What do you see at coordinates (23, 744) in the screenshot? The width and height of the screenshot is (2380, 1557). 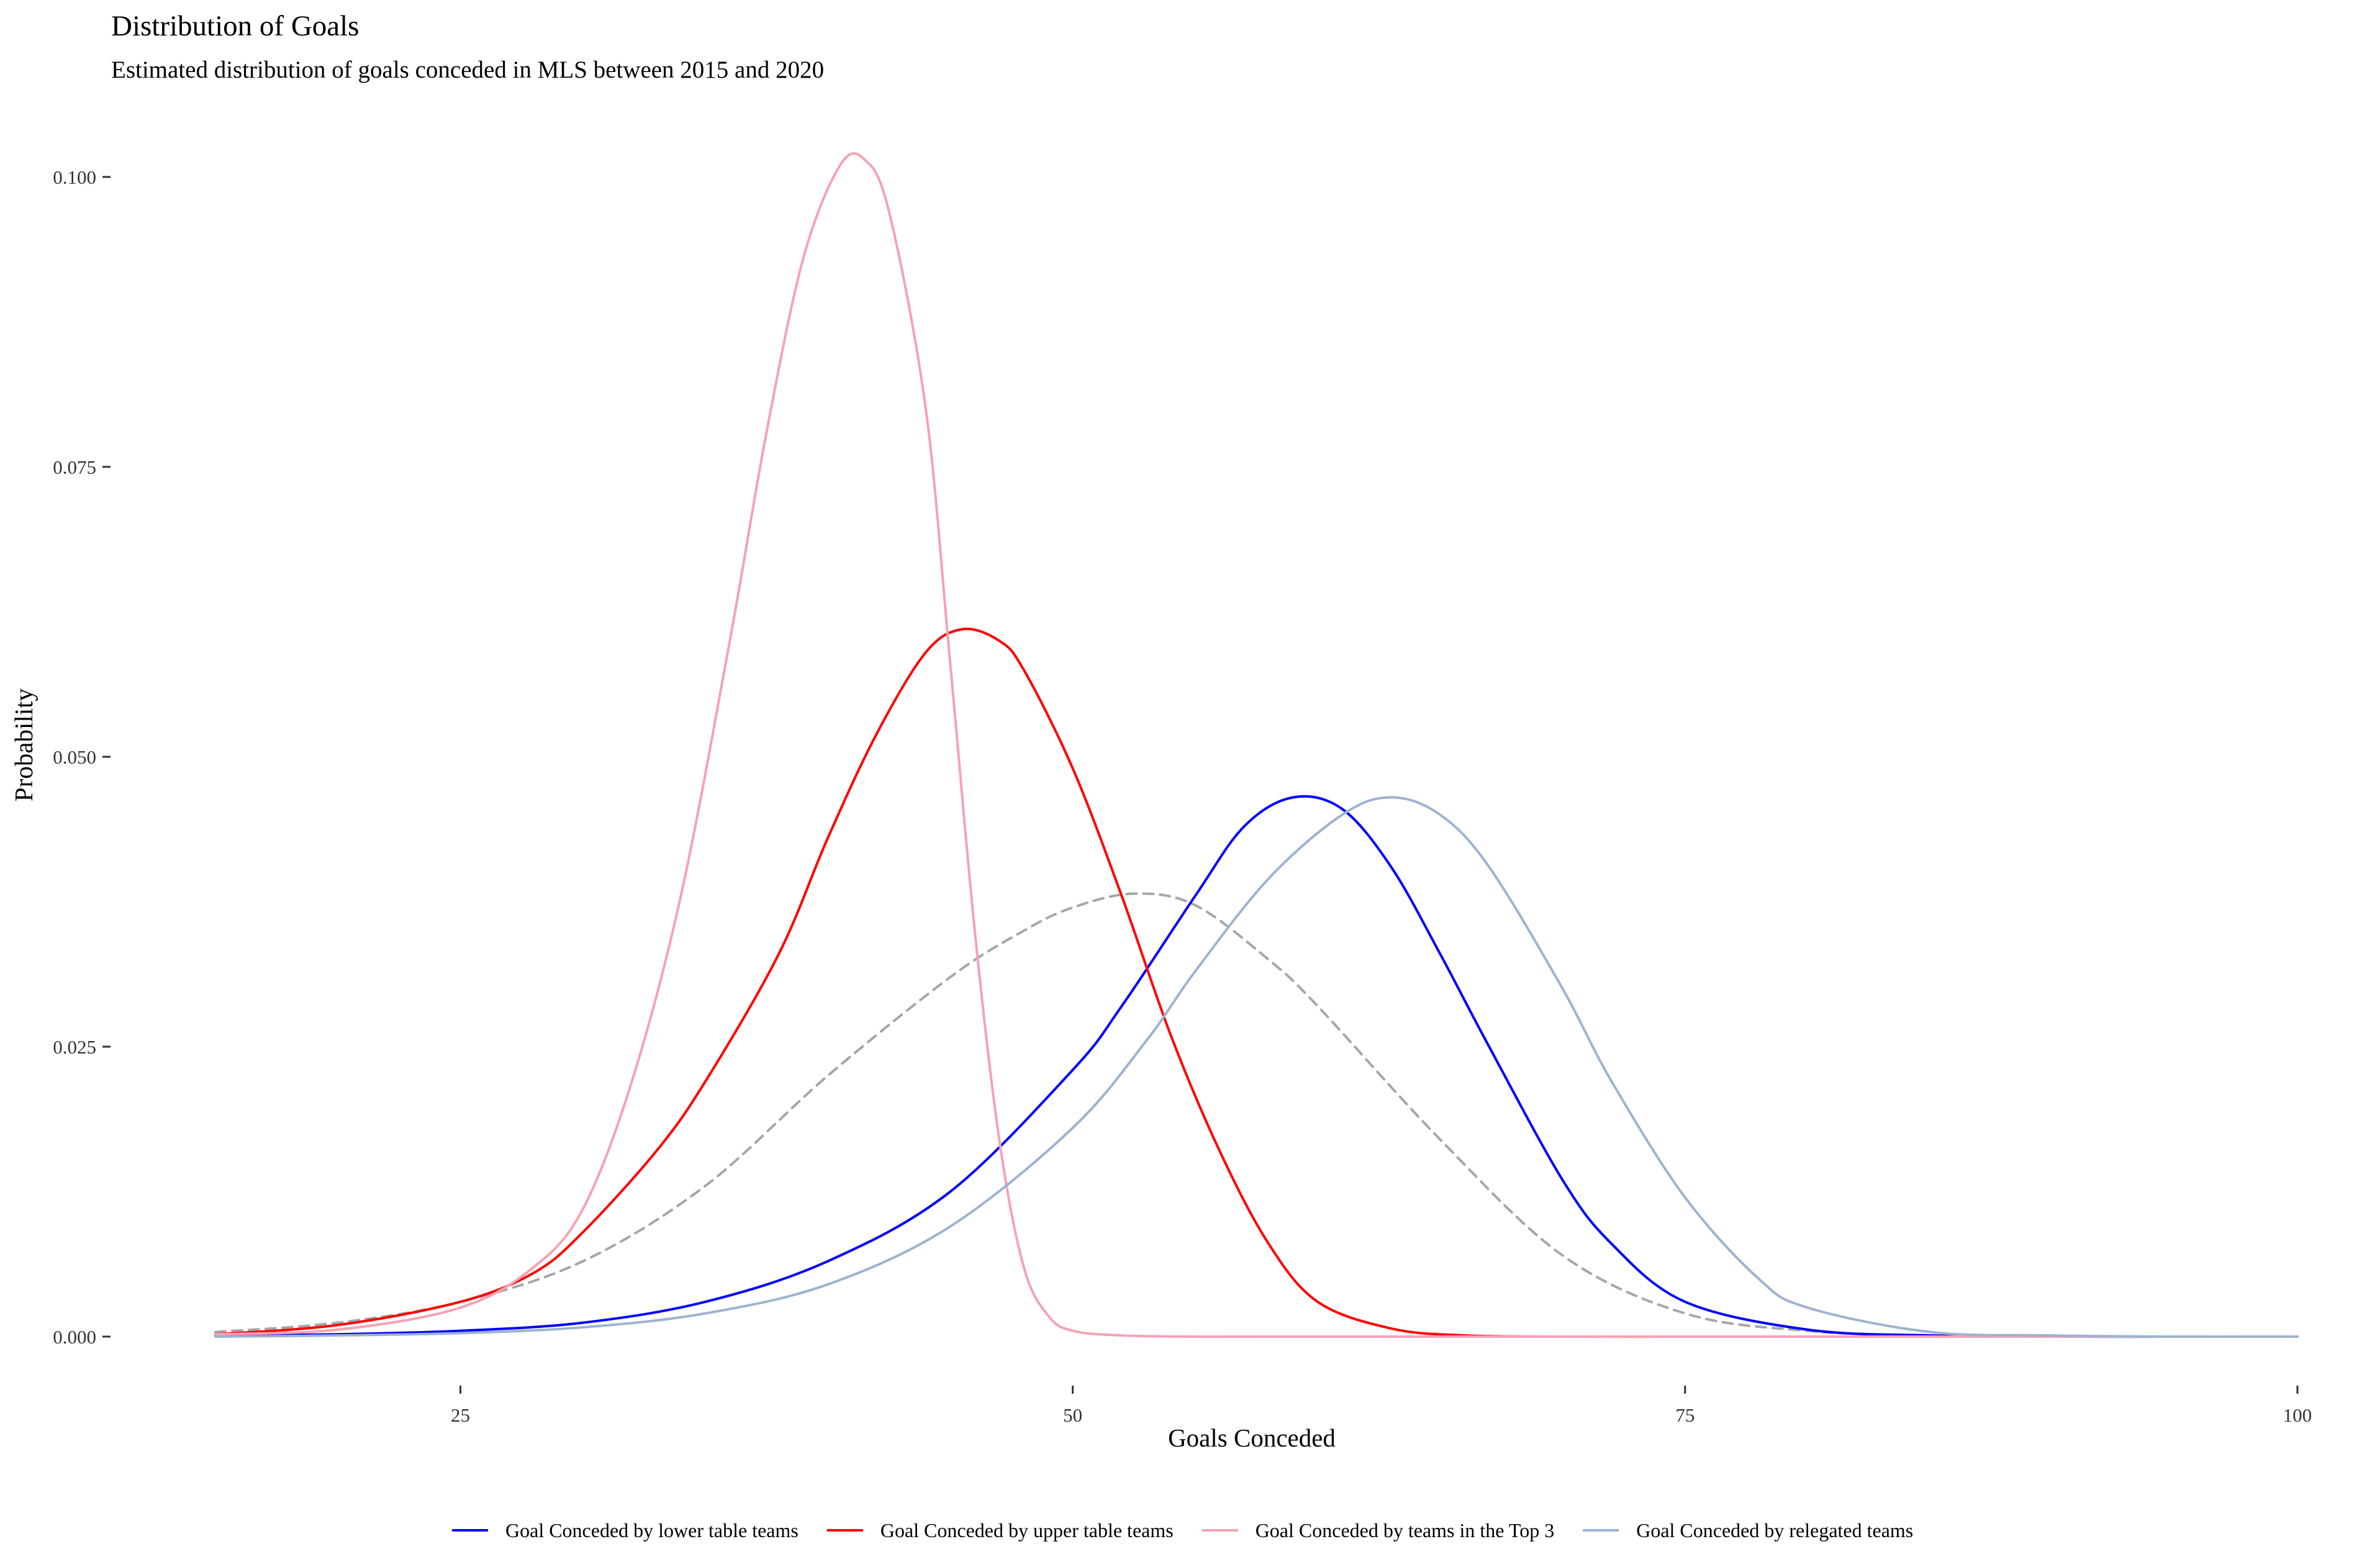 I see `y-axis-title: Probability` at bounding box center [23, 744].